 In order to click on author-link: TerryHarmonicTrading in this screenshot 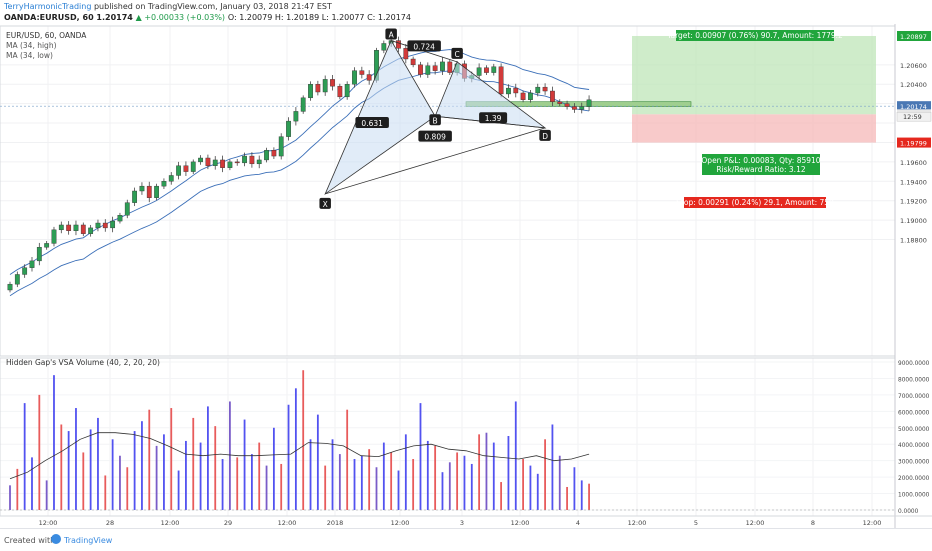, I will do `click(48, 6)`.